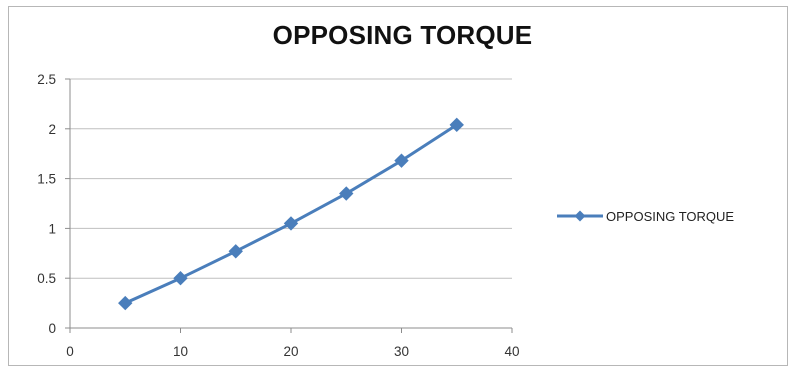  What do you see at coordinates (511, 351) in the screenshot?
I see `x-tick-label: 40` at bounding box center [511, 351].